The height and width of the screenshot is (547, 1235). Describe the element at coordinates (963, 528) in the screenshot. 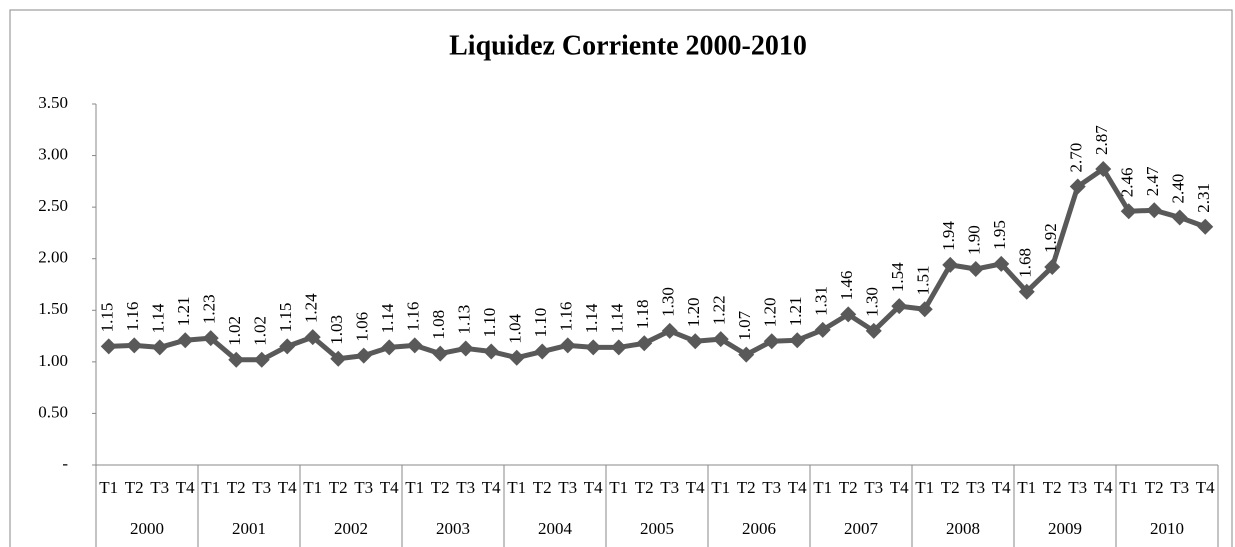

I see `x-group-label: 2008` at that location.